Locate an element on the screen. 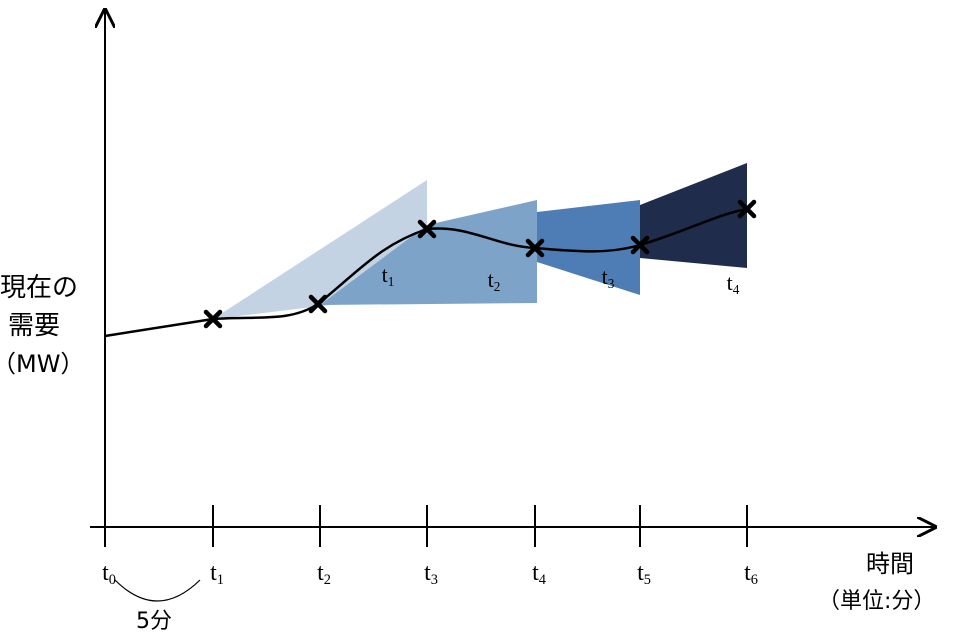  interval-label: 5分 is located at coordinates (154, 621).